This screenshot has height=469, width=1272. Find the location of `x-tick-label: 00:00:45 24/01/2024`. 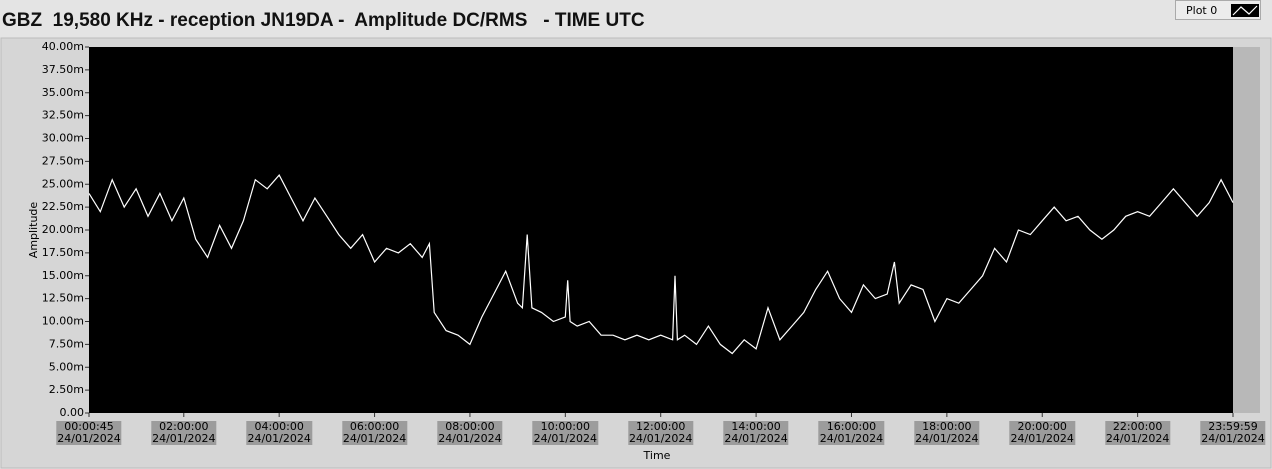

x-tick-label: 00:00:45 24/01/2024 is located at coordinates (89, 432).